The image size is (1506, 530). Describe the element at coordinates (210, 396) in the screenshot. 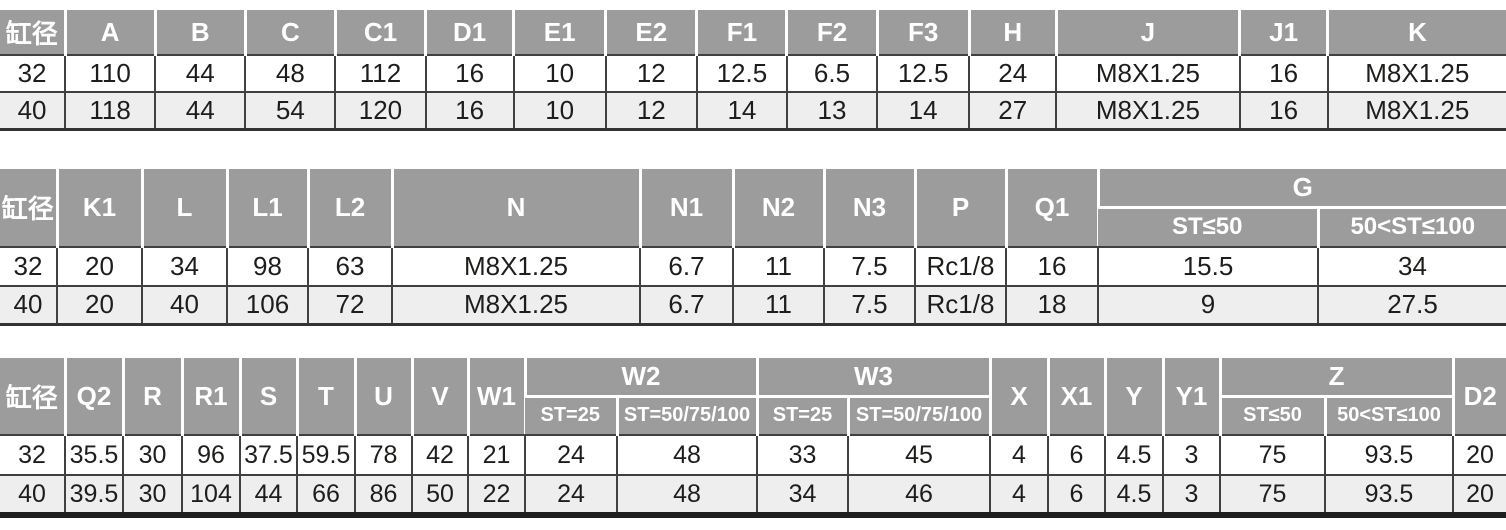

I see `header-cell-R1: R1` at that location.